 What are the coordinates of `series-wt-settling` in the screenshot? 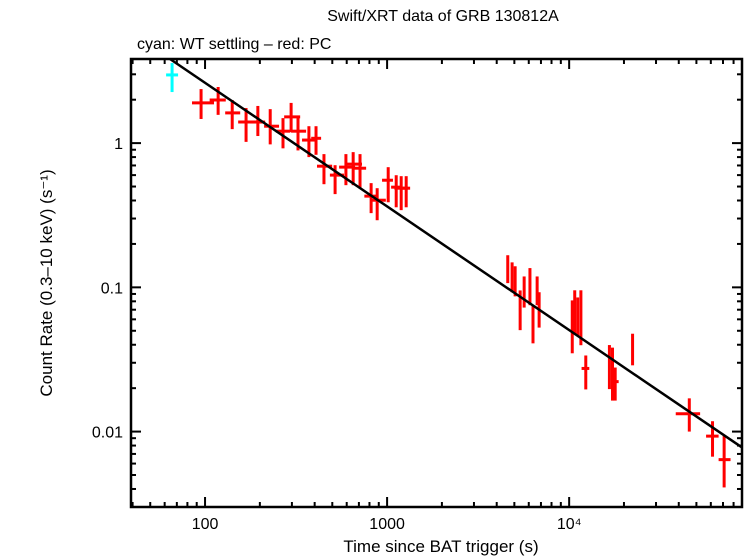 It's located at (172, 78).